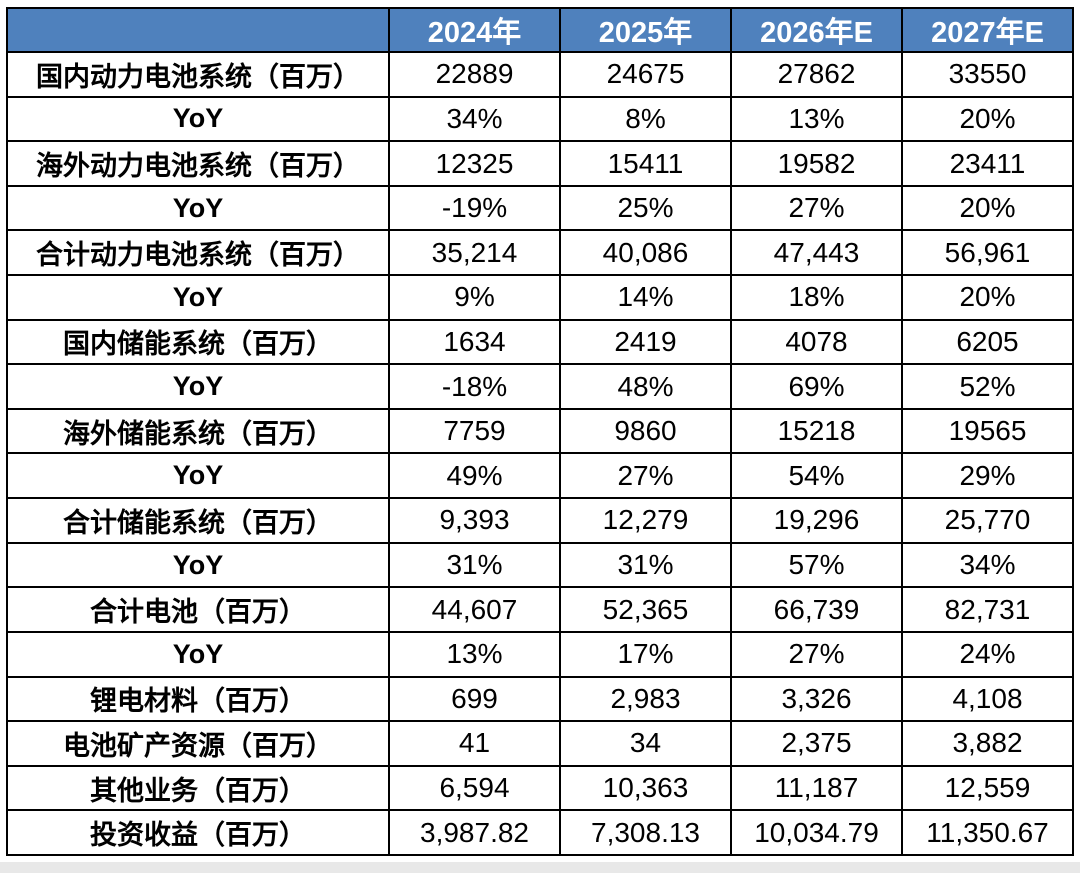 The image size is (1080, 873). What do you see at coordinates (474, 520) in the screenshot?
I see `value-cell: 9,393` at bounding box center [474, 520].